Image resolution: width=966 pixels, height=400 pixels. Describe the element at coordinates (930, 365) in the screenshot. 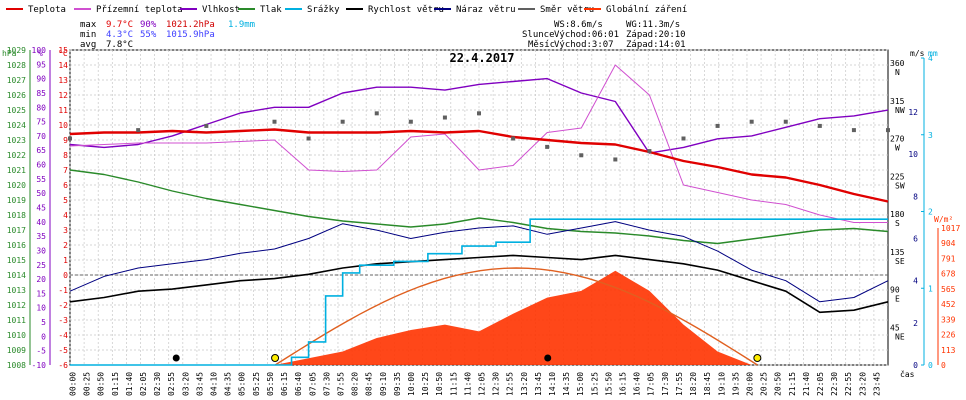

I see `mm-tick: 0` at that location.